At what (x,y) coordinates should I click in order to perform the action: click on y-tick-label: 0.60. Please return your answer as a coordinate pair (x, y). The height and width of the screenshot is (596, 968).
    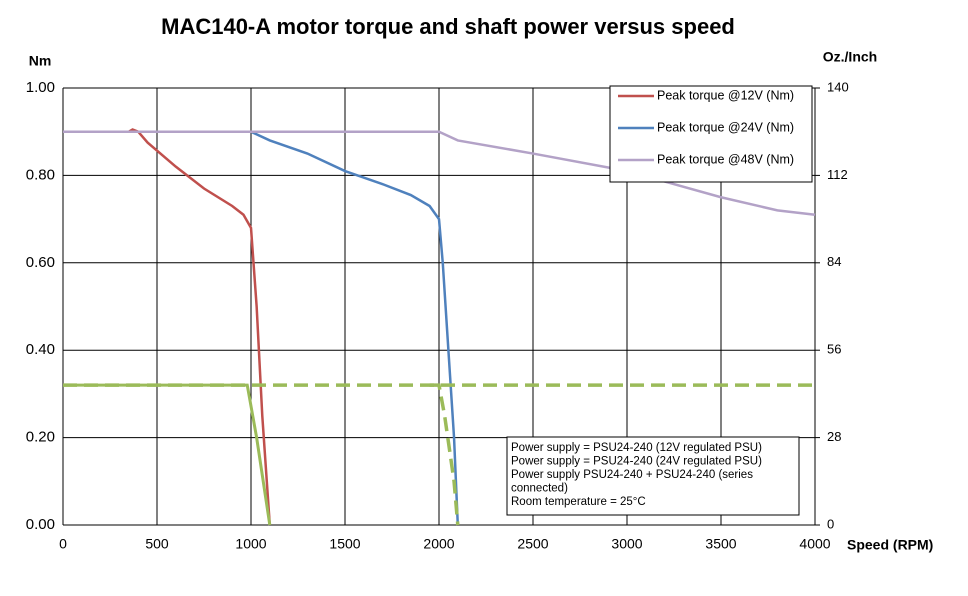
    Looking at the image, I should click on (40, 262).